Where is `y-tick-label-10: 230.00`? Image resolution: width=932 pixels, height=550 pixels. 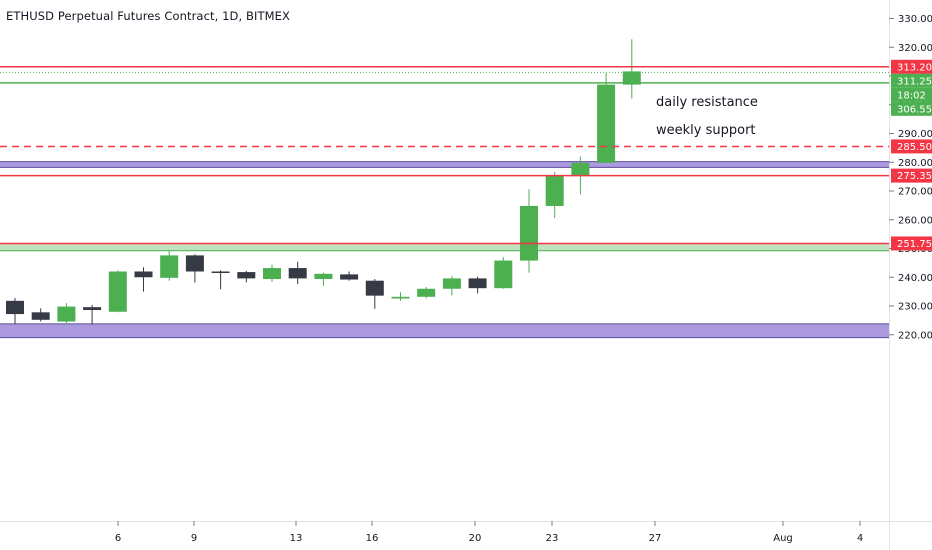 y-tick-label-10: 230.00 is located at coordinates (915, 307).